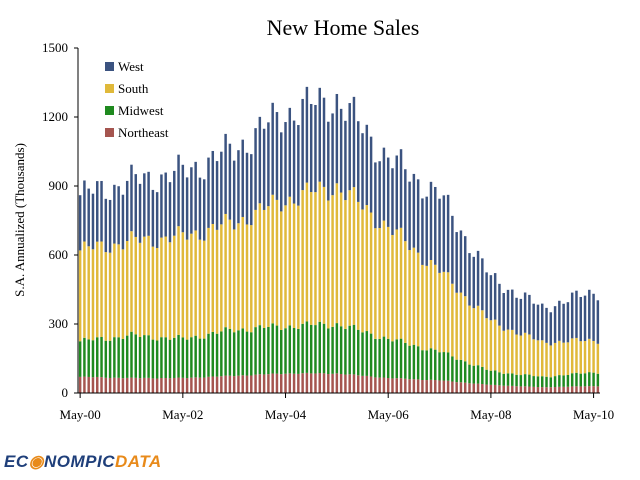 The image size is (640, 480). What do you see at coordinates (141, 110) in the screenshot?
I see `legend-label-midwest: Midwest` at bounding box center [141, 110].